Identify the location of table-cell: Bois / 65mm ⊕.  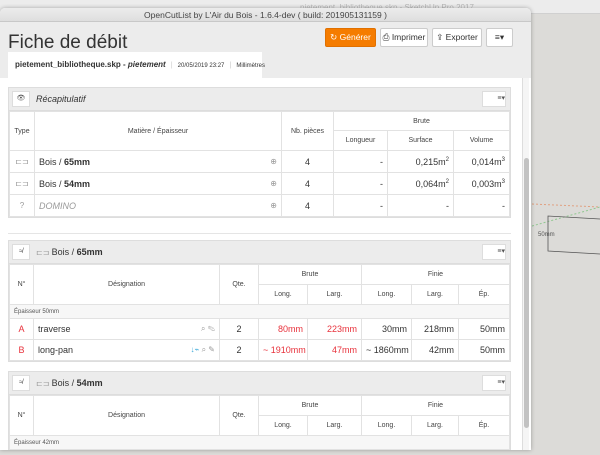
(158, 161).